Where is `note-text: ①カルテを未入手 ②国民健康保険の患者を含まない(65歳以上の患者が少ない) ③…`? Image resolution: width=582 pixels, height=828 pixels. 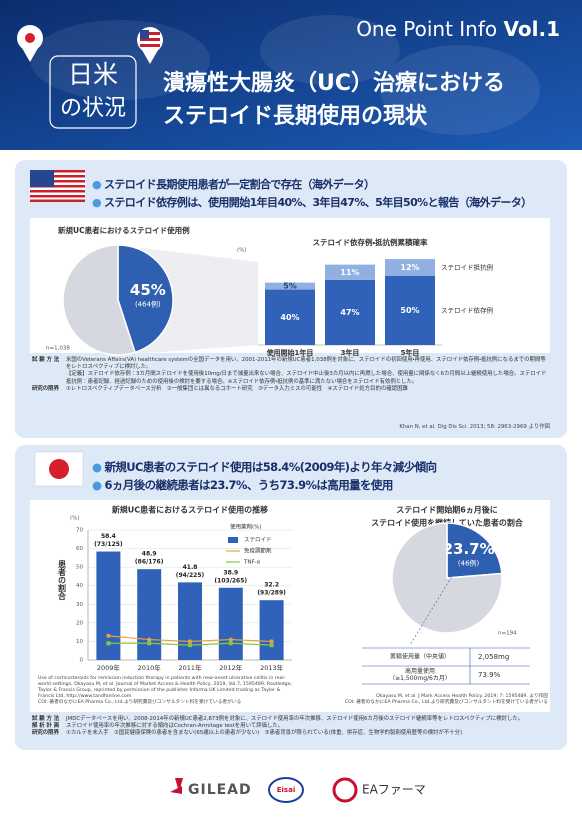 note-text: ①カルテを未入手 ②国民健康保険の患者を含まない(65歳以上の患者が少ない) ③… is located at coordinates (264, 733).